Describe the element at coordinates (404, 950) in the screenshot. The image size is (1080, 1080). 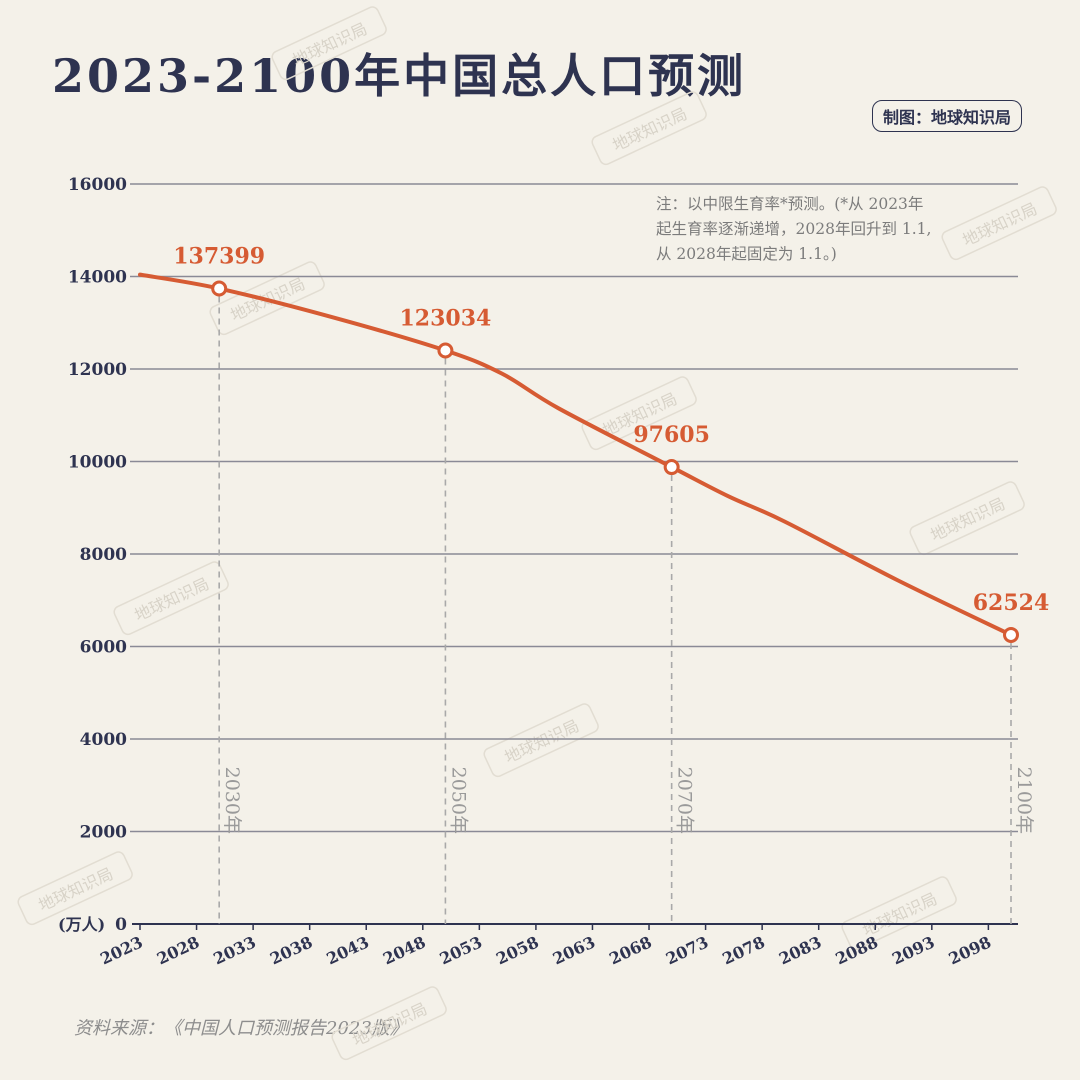
I see `x-tick-label: 2048` at that location.